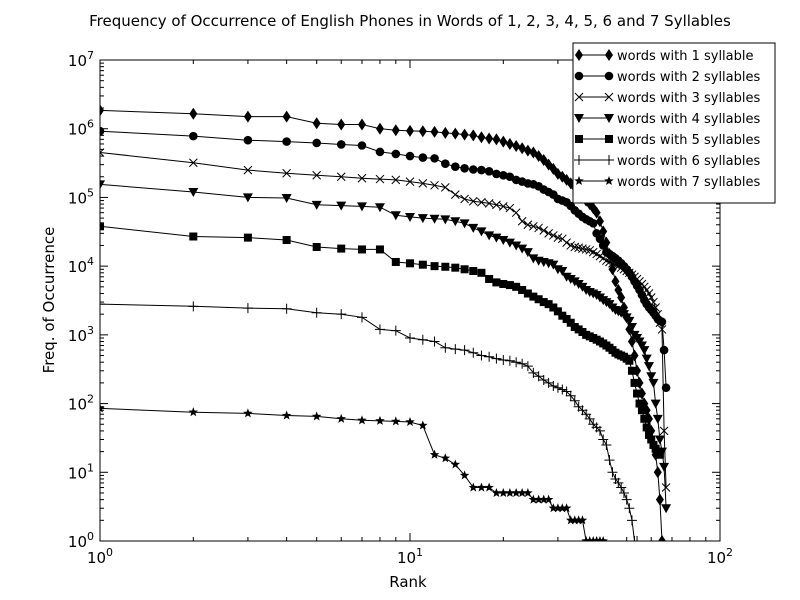  Describe the element at coordinates (688, 98) in the screenshot. I see `legend-label: words with 3 syllables` at that location.